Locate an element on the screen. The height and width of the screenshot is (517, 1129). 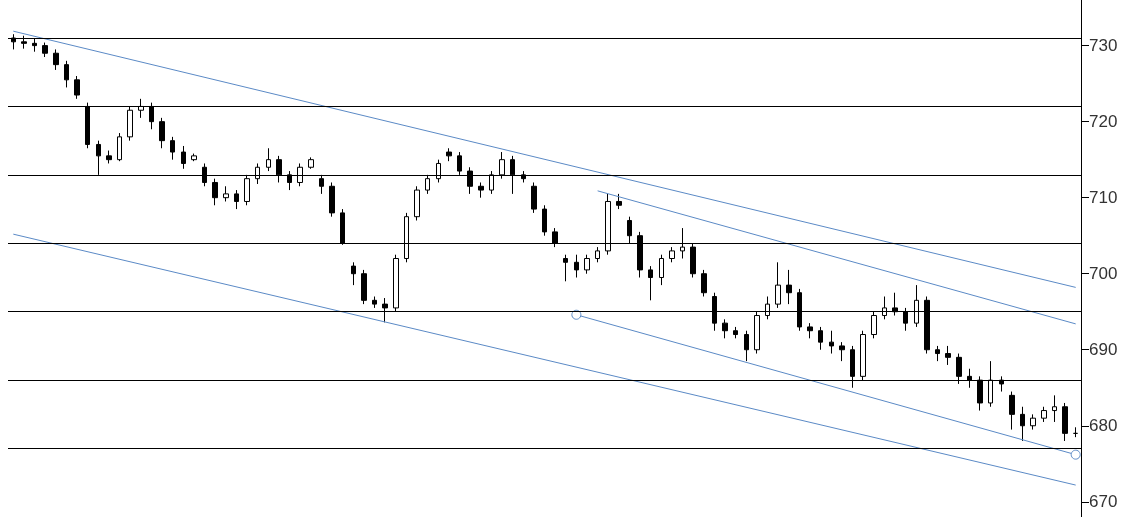
y-tick-label: 710 is located at coordinates (1103, 198).